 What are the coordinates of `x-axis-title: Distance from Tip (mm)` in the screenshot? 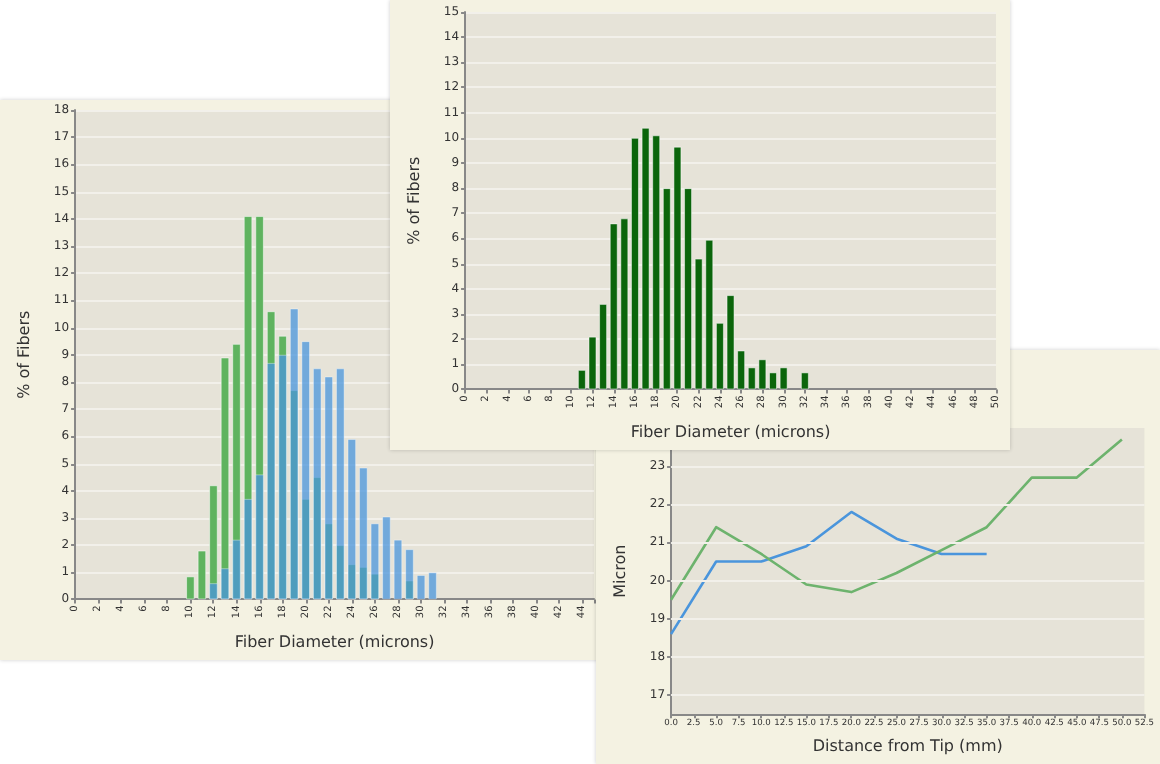 It's located at (907, 746).